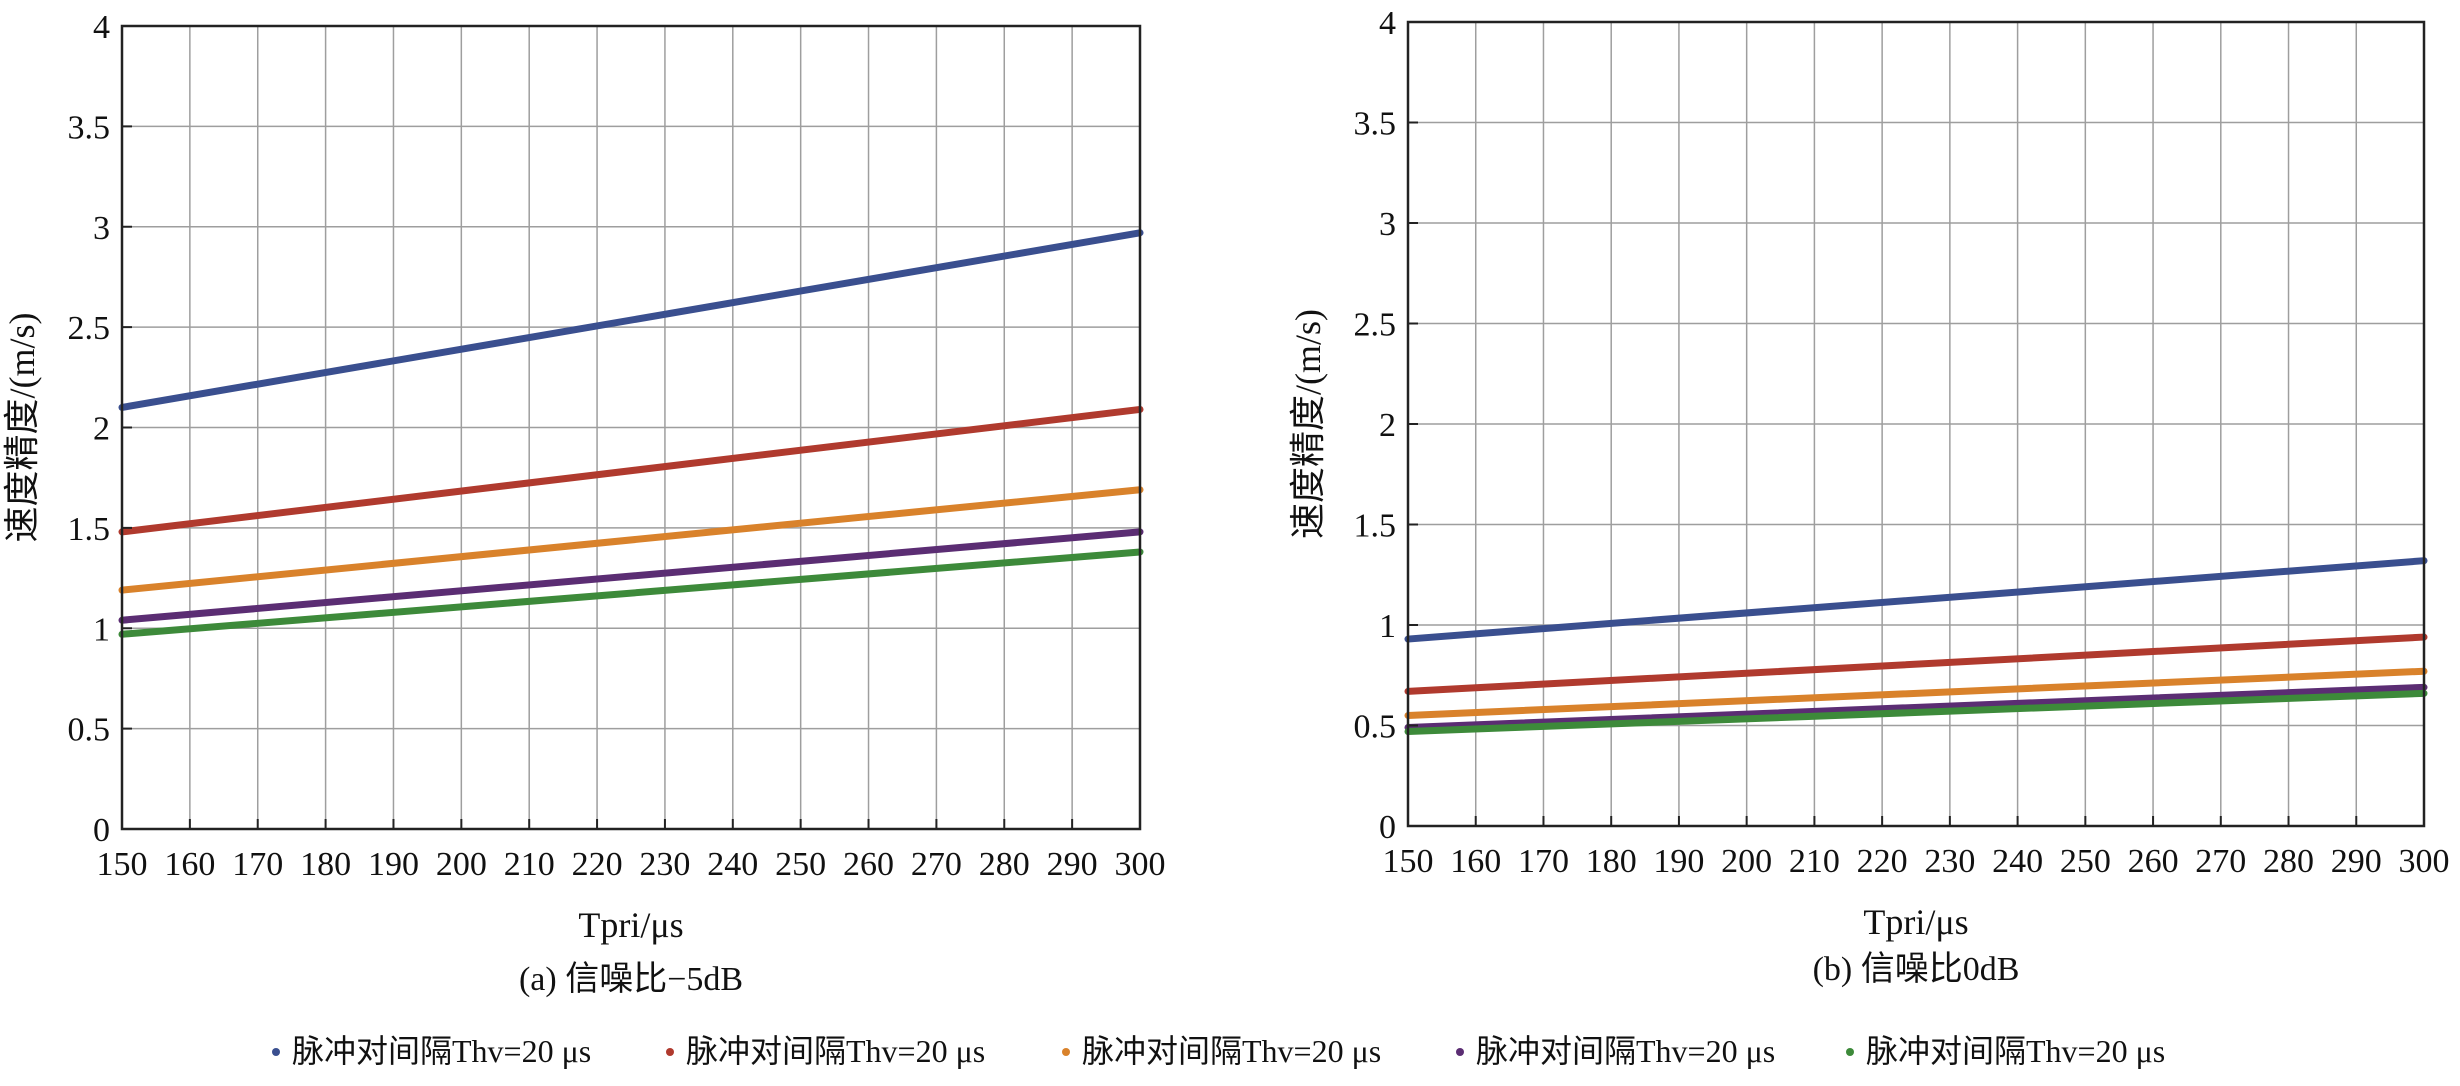 The image size is (2460, 1086). Describe the element at coordinates (631, 979) in the screenshot. I see `chart-caption: (a) 信噪比−5dB` at that location.